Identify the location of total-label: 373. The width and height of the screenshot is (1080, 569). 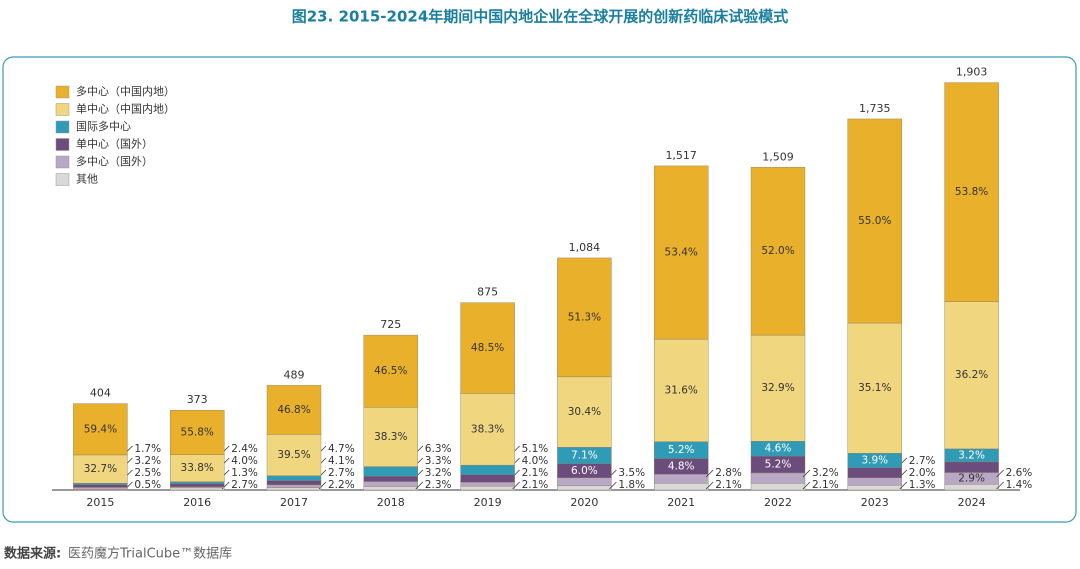
(197, 399).